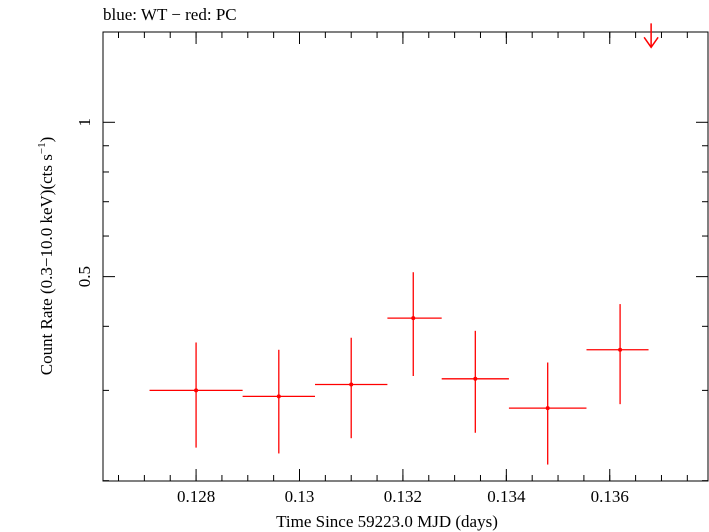 The image size is (709, 532). What do you see at coordinates (506, 496) in the screenshot?
I see `x-tick-label: 0.134` at bounding box center [506, 496].